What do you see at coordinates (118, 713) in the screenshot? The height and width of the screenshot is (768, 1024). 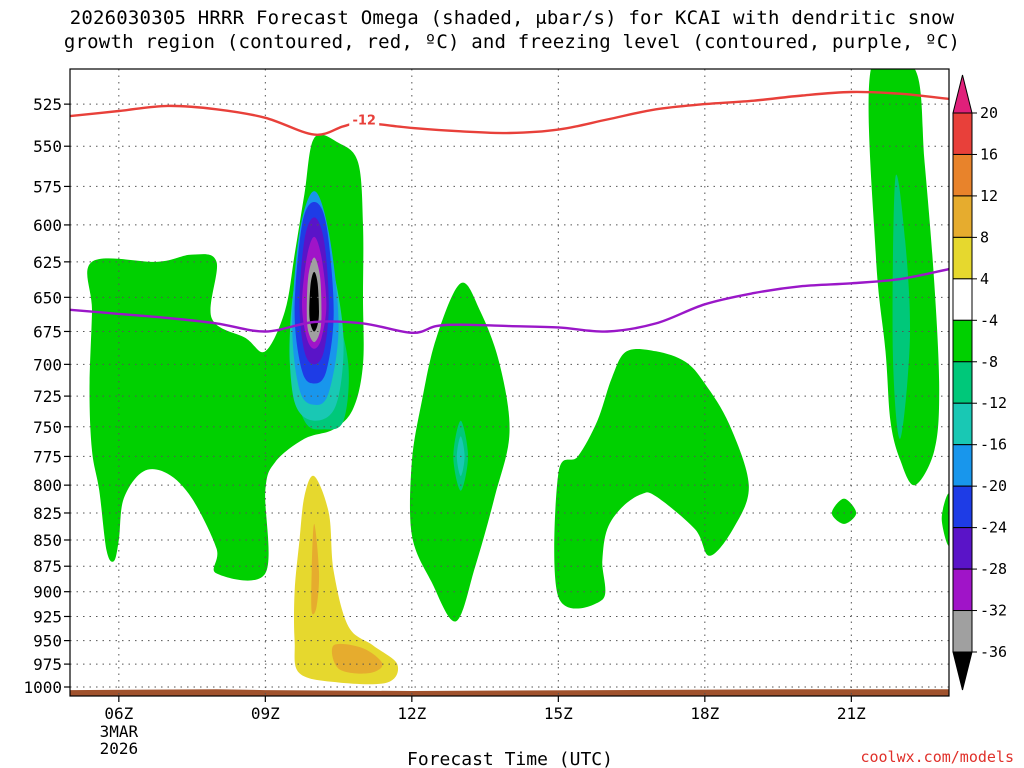 I see `x-tick-label-06Z: 06Z` at bounding box center [118, 713].